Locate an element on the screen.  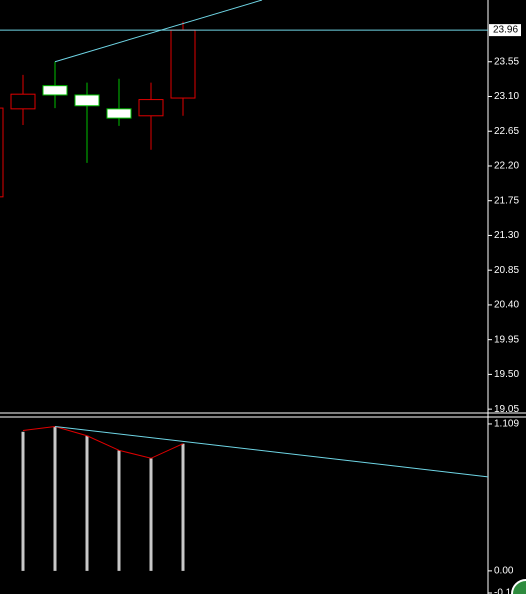
y-tick-label: -0.167 is located at coordinates (508, 591).